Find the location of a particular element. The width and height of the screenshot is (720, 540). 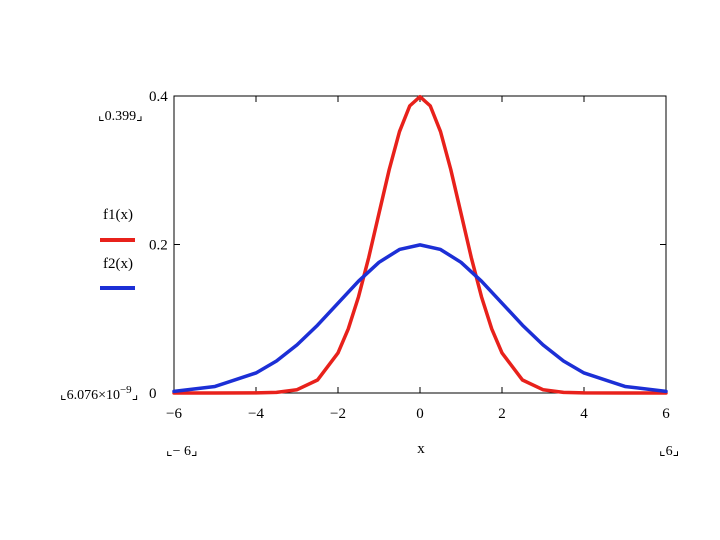

x-axis-label: x is located at coordinates (421, 449).